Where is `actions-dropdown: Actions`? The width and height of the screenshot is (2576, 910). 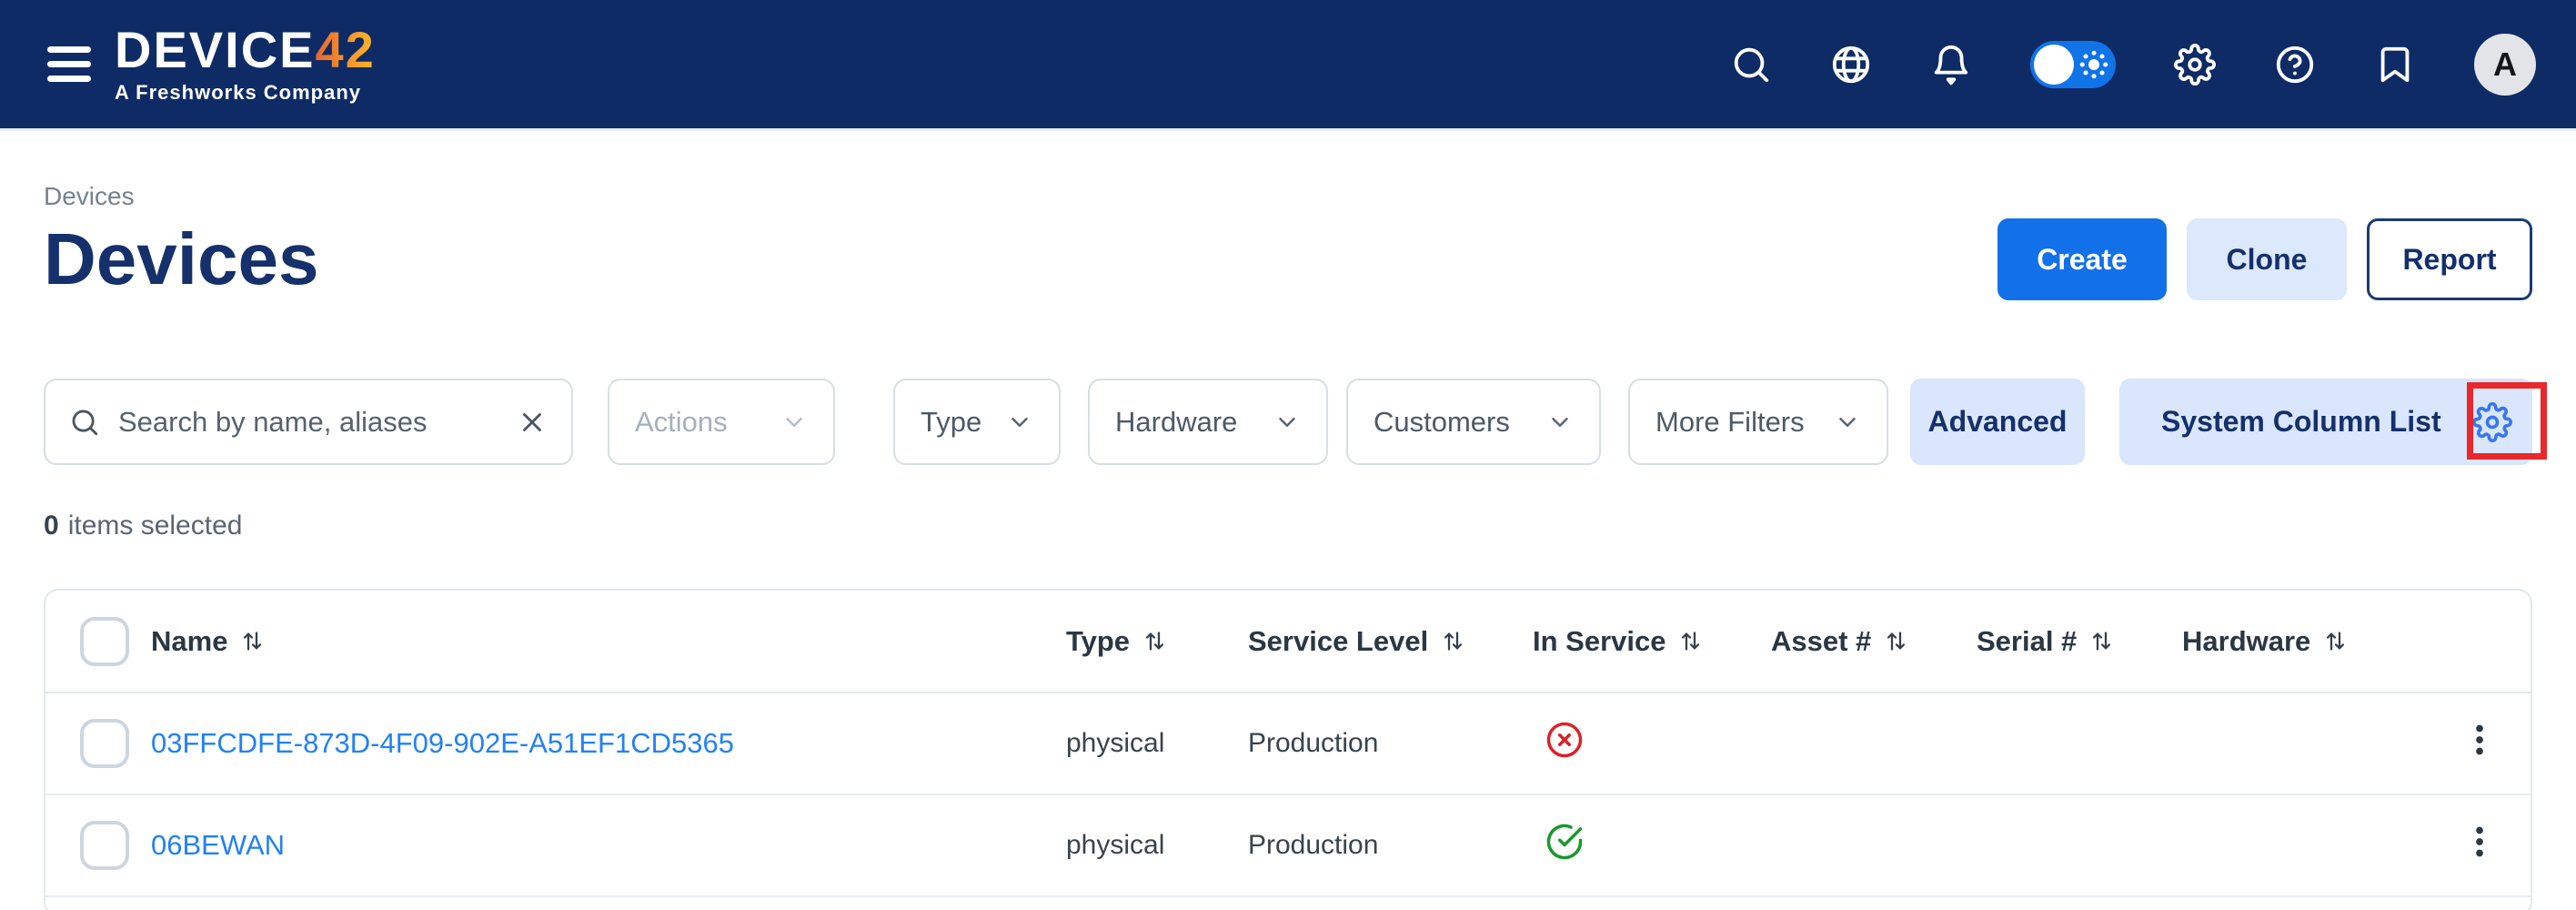
actions-dropdown: Actions is located at coordinates (721, 422).